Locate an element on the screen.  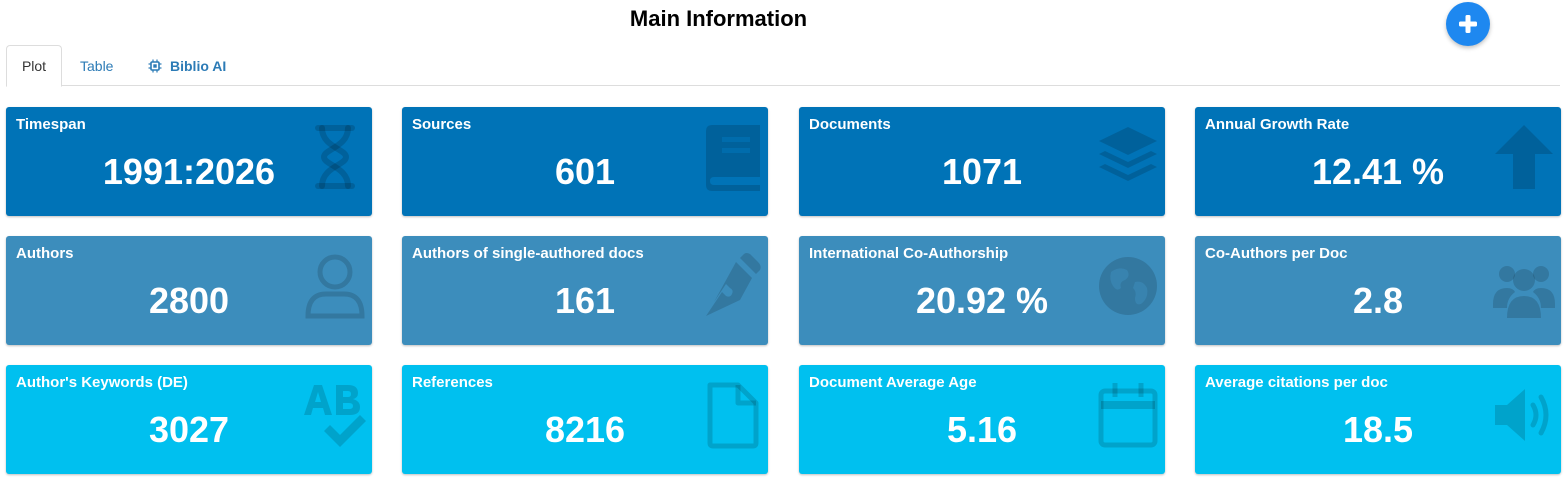
card-value: 8216 is located at coordinates (585, 429).